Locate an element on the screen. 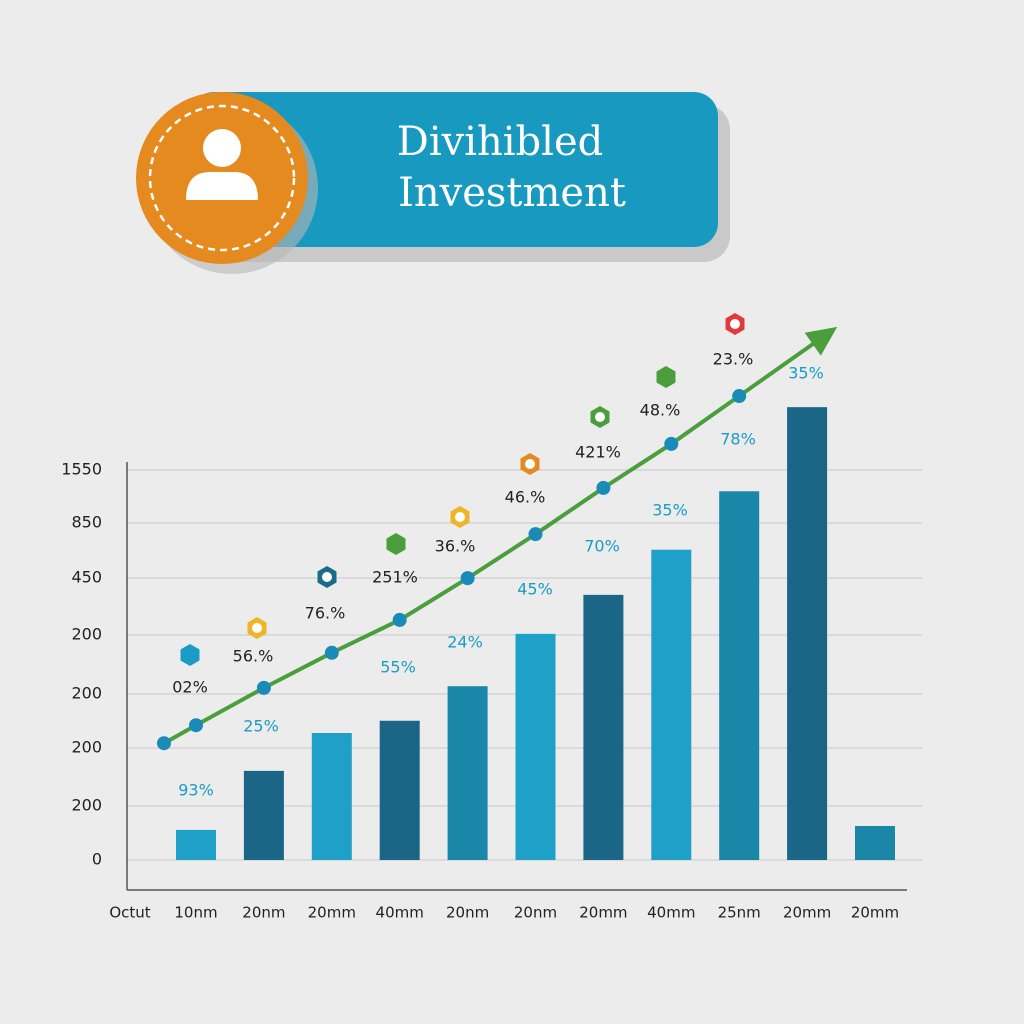 This screenshot has width=1024, height=1024. user-icon-body is located at coordinates (222, 186).